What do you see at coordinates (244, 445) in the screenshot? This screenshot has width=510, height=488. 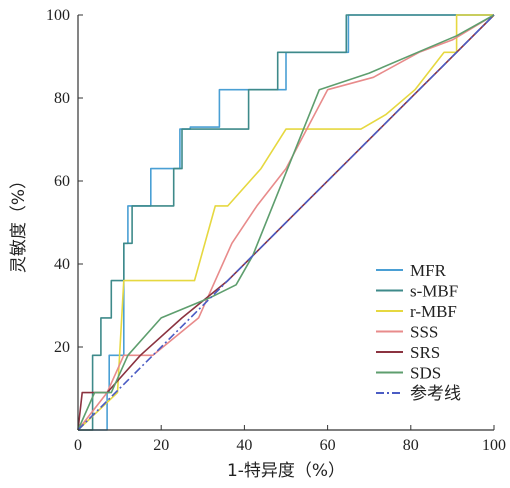 I see `x-tick-label: 40` at bounding box center [244, 445].